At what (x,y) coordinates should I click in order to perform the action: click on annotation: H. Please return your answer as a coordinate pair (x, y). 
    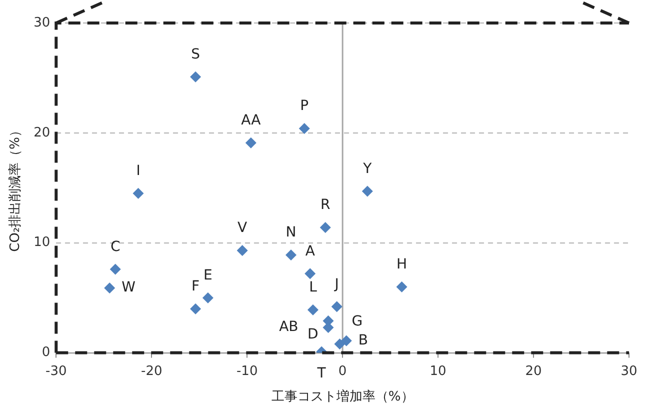
    Looking at the image, I should click on (402, 264).